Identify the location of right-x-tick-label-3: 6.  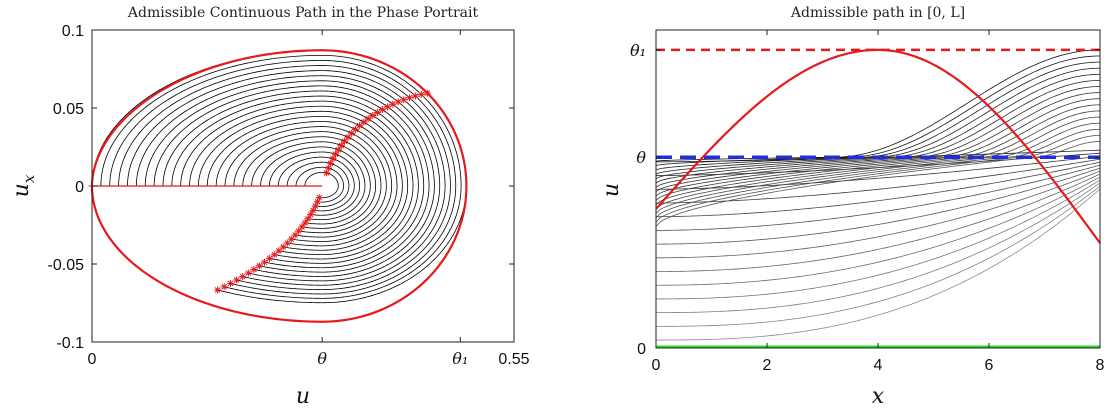
(989, 365).